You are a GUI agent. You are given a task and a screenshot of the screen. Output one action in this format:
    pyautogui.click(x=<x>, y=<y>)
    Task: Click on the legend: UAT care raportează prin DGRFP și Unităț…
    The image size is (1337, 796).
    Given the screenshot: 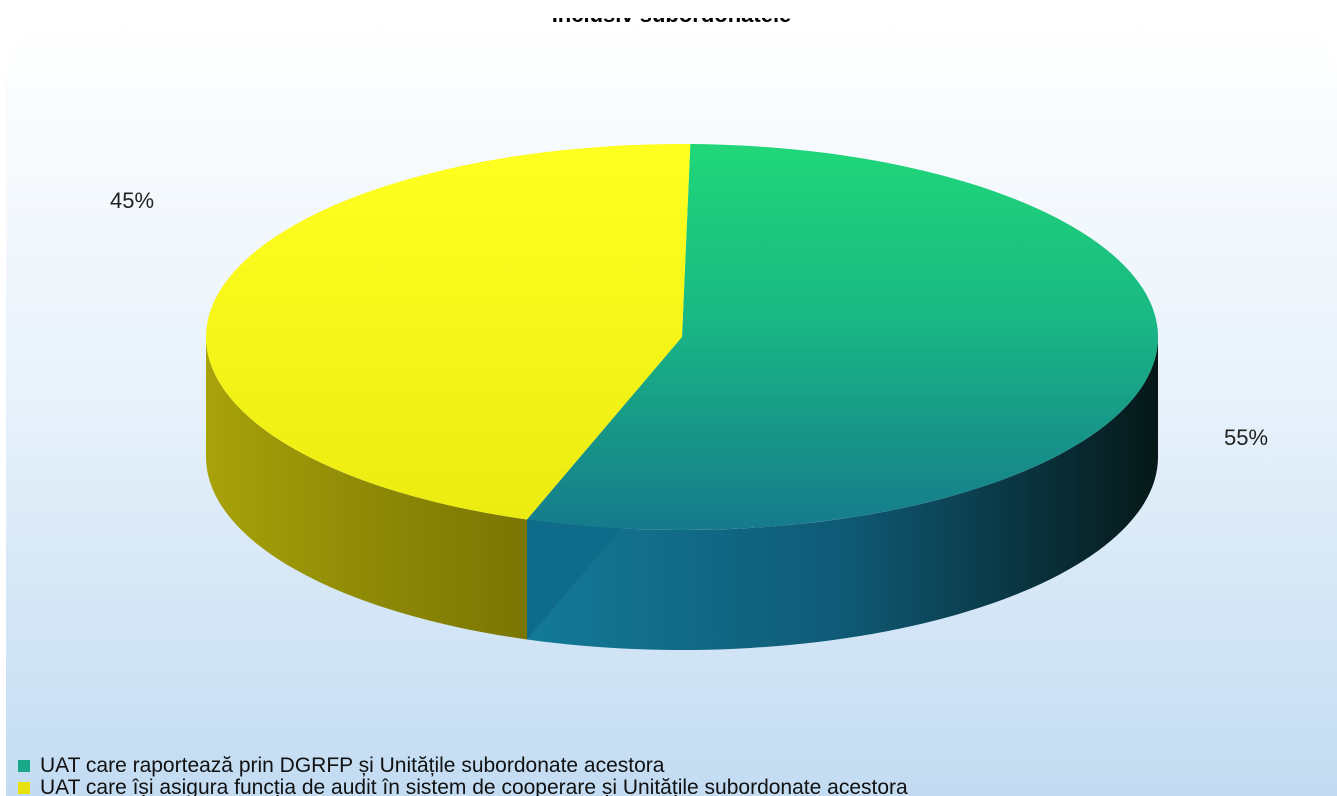 What is the action you would take?
    pyautogui.click(x=648, y=775)
    